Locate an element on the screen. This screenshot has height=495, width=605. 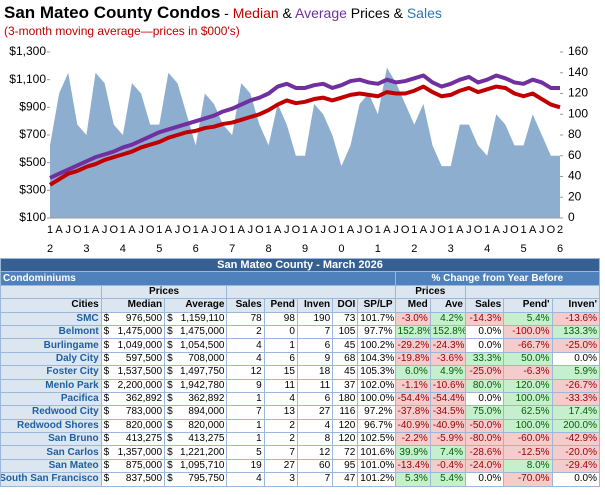
value: 19 is located at coordinates (245, 466).